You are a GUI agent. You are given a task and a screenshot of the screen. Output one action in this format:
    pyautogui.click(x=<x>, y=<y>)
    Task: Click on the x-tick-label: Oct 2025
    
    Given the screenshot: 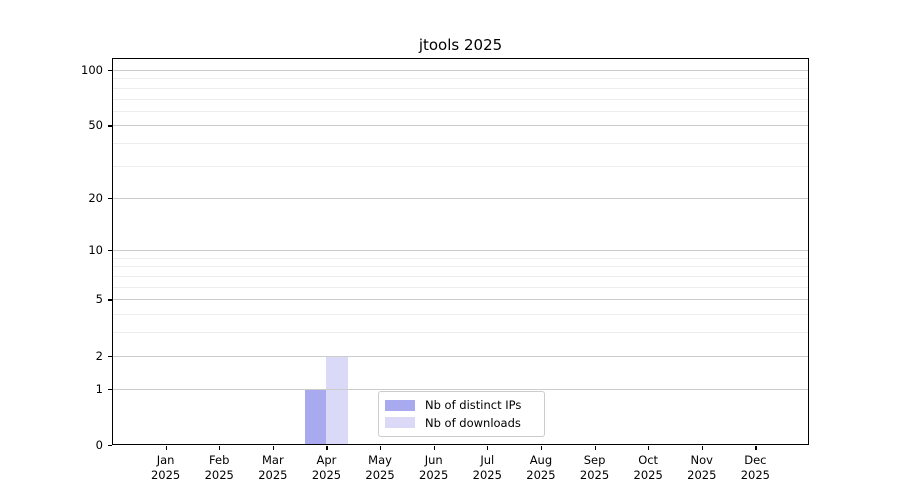 What is the action you would take?
    pyautogui.click(x=648, y=467)
    